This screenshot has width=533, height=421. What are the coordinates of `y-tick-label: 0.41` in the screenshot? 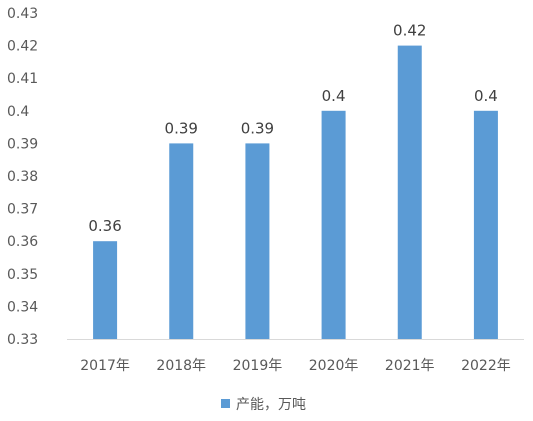 It's located at (22, 79).